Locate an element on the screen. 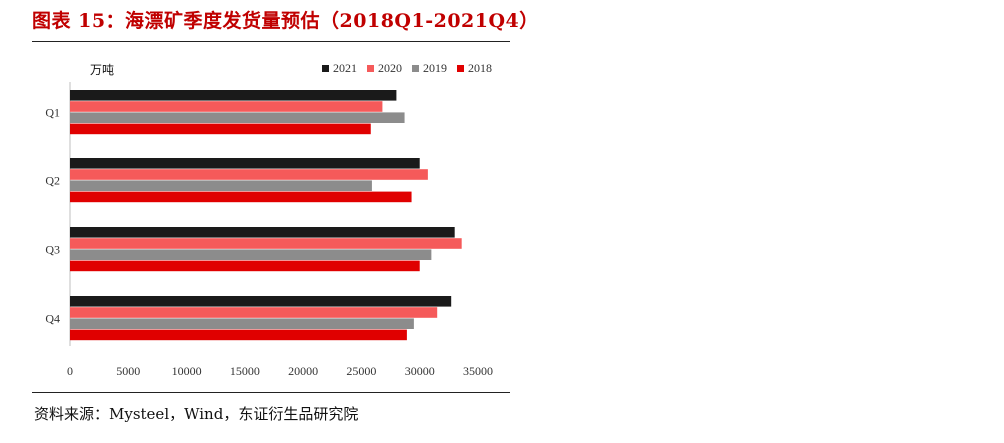  bar-q3-2020 is located at coordinates (266, 243).